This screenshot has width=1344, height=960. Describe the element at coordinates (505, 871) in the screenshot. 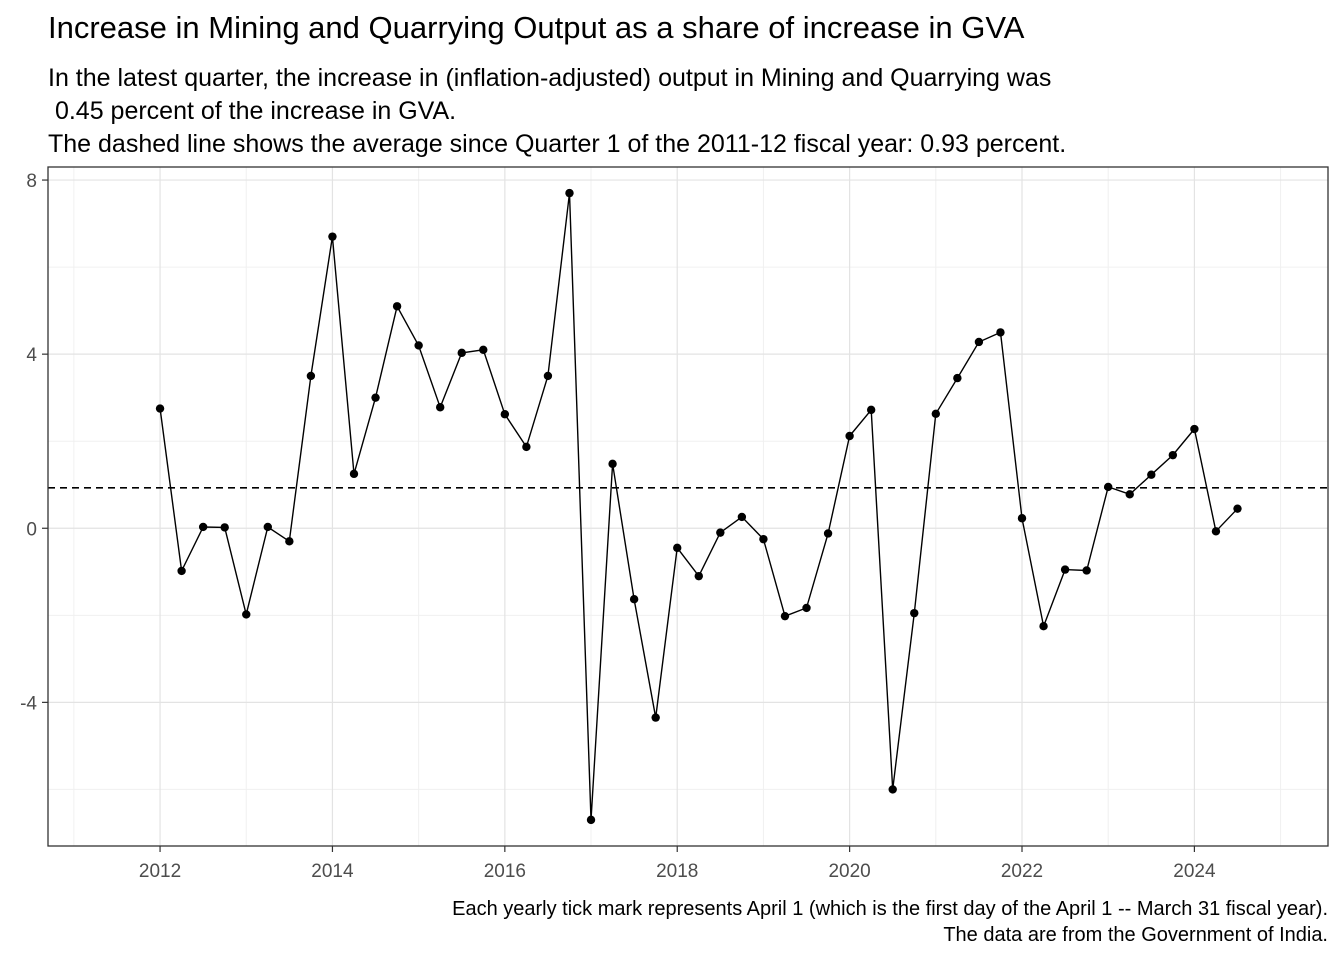

I see `x-tick-label: 2016` at that location.